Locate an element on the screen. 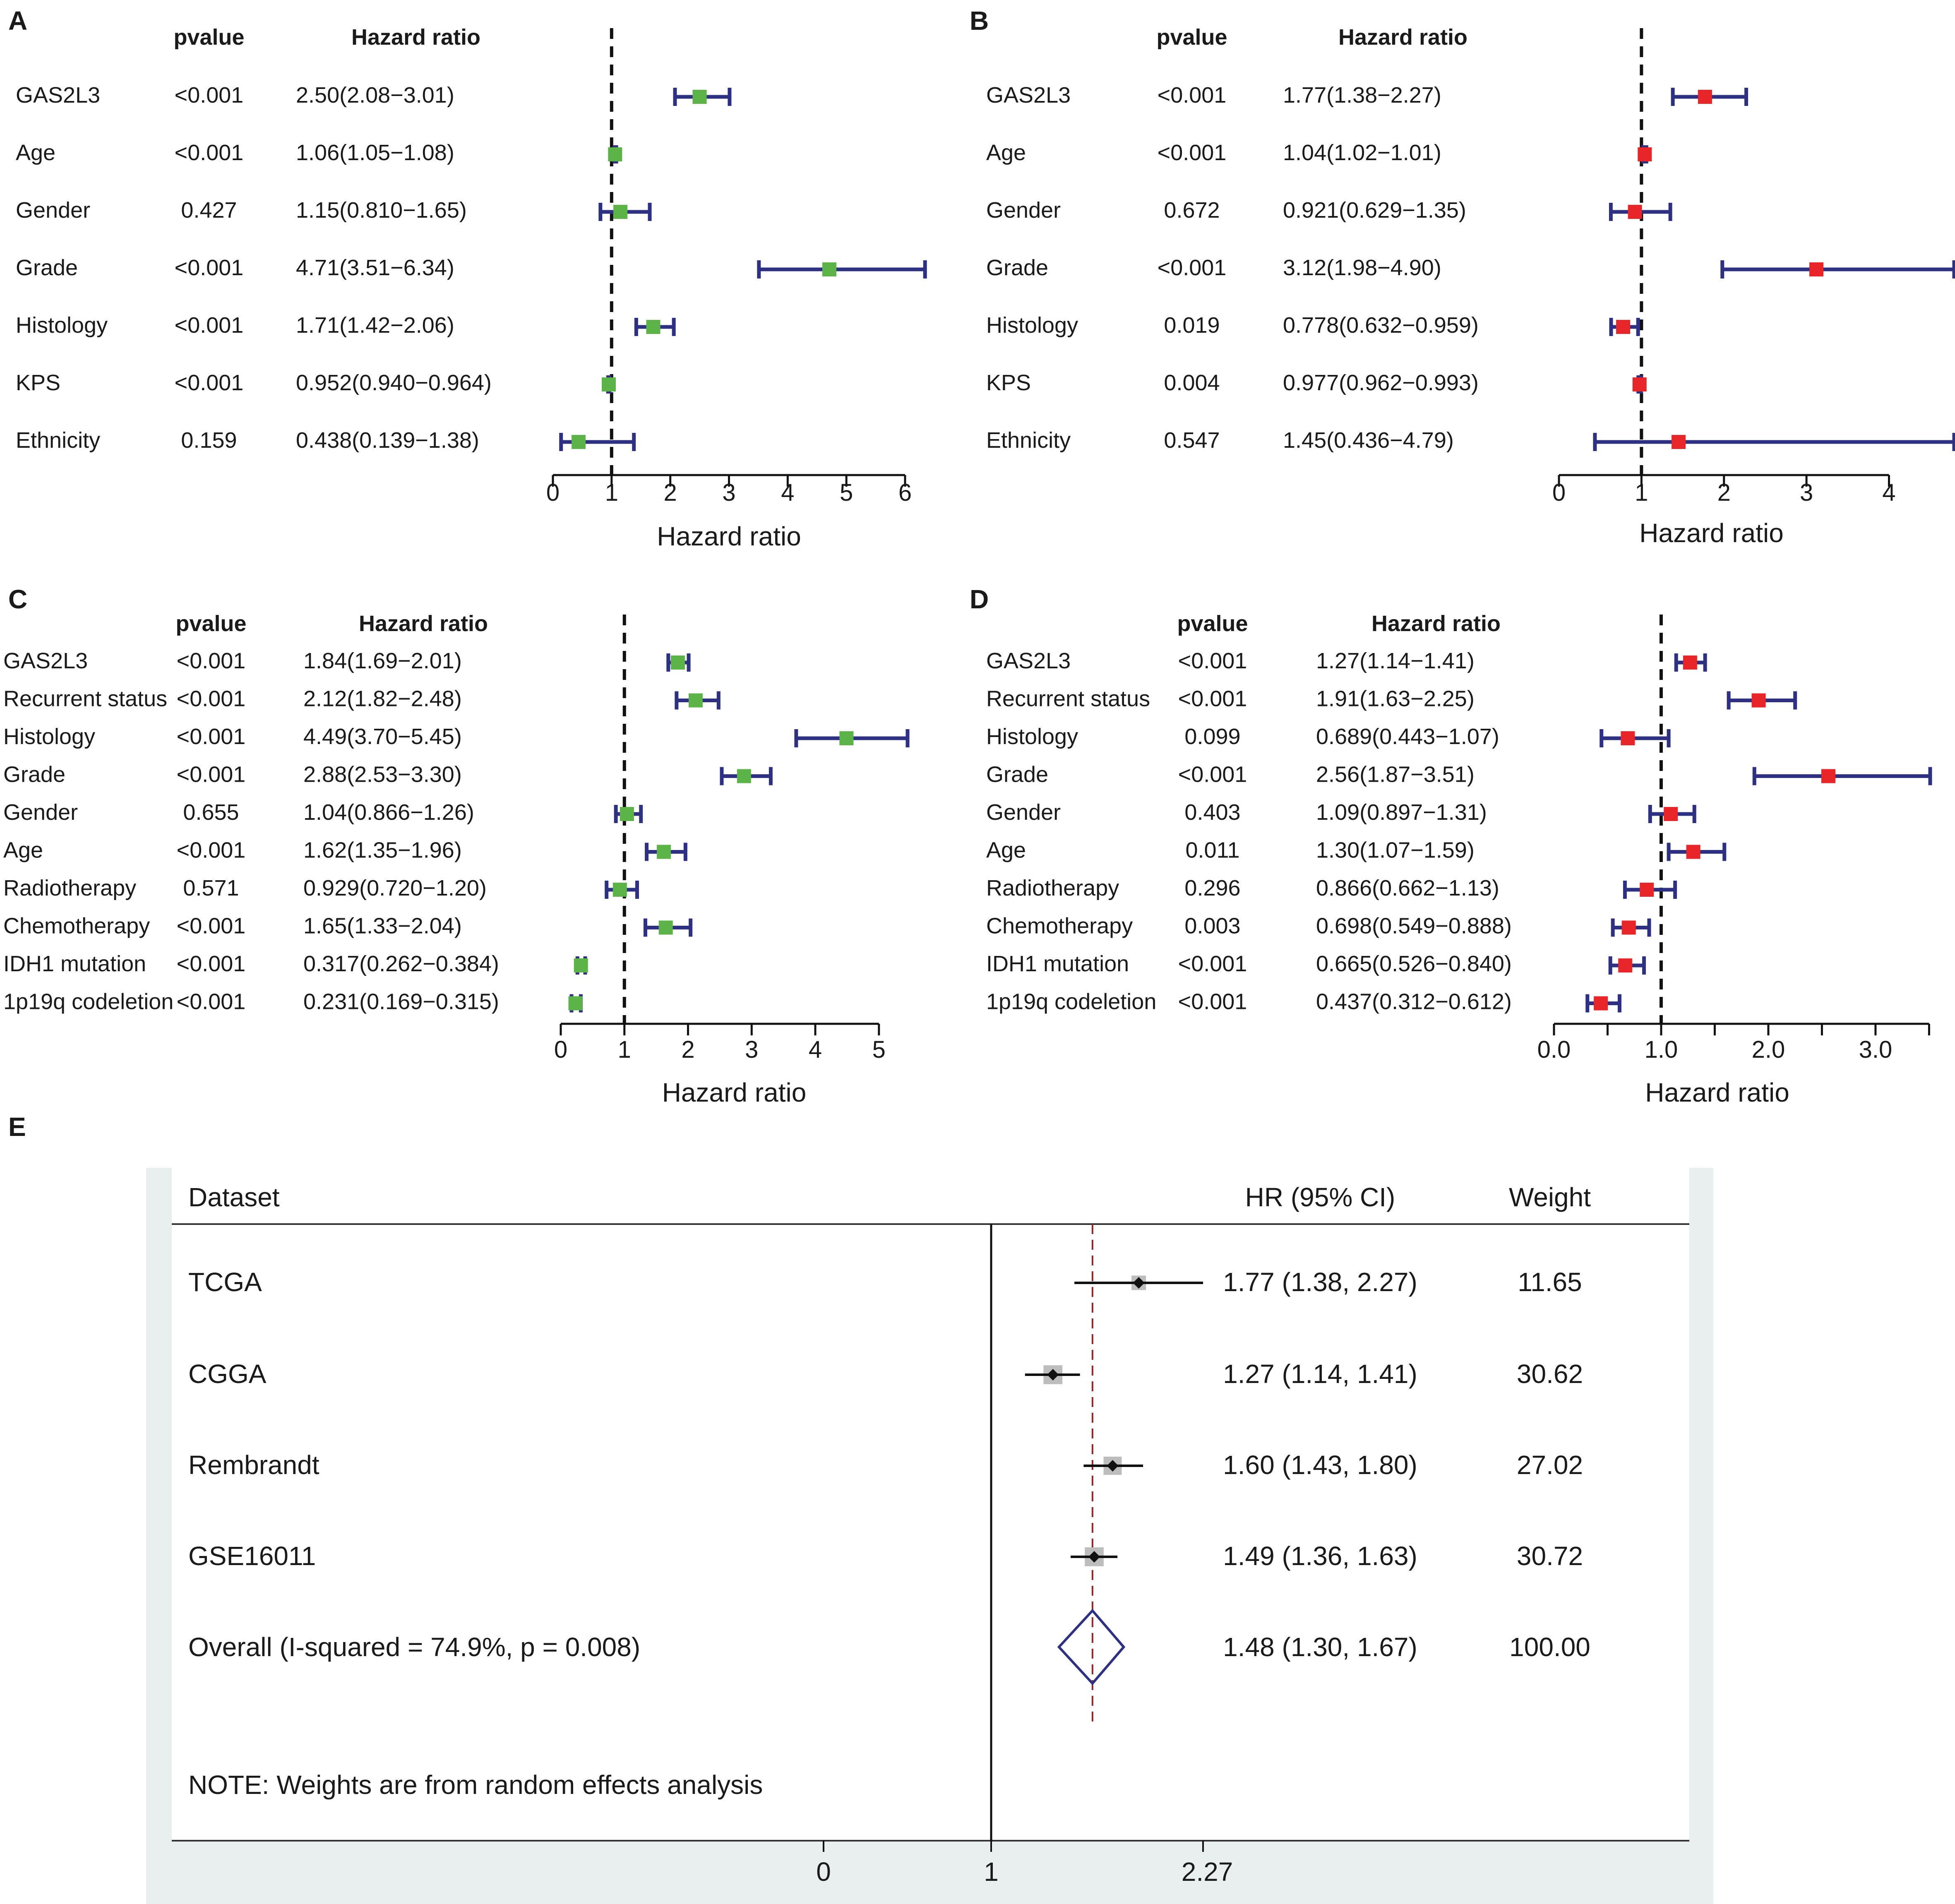 This screenshot has width=1955, height=1904. row-hr-text: 1.30(1.07−1.59) is located at coordinates (1396, 850).